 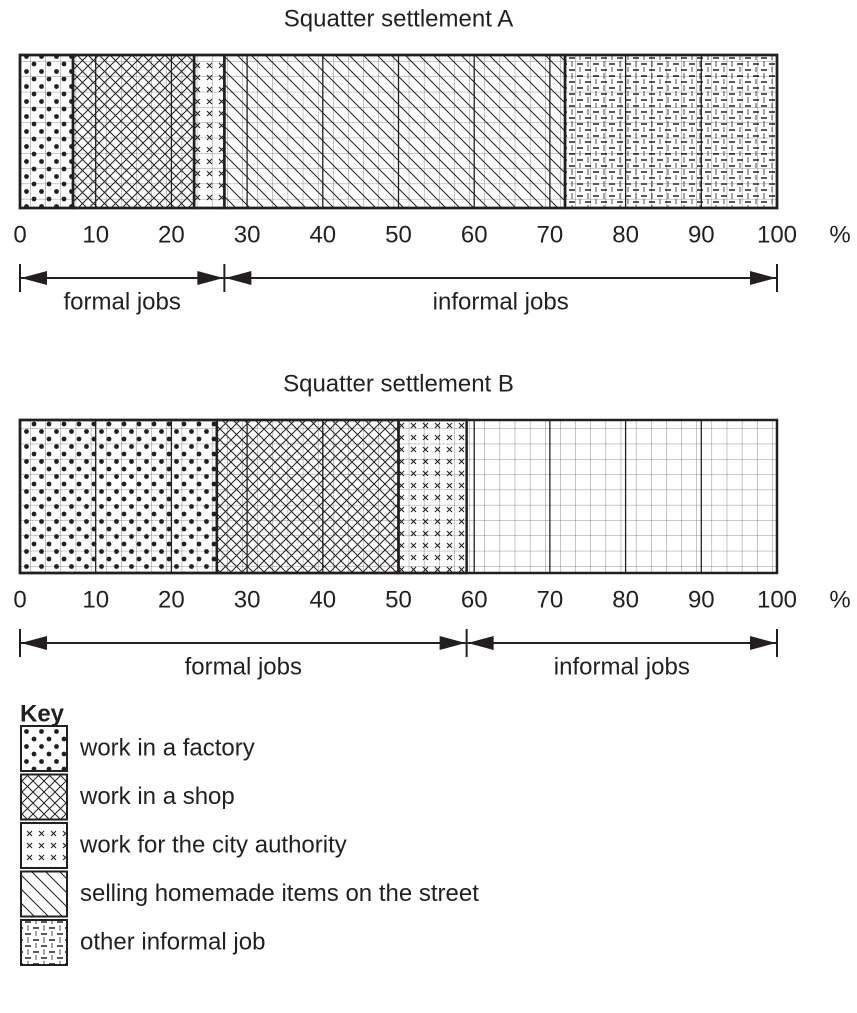 What do you see at coordinates (42, 713) in the screenshot?
I see `key-title: Key` at bounding box center [42, 713].